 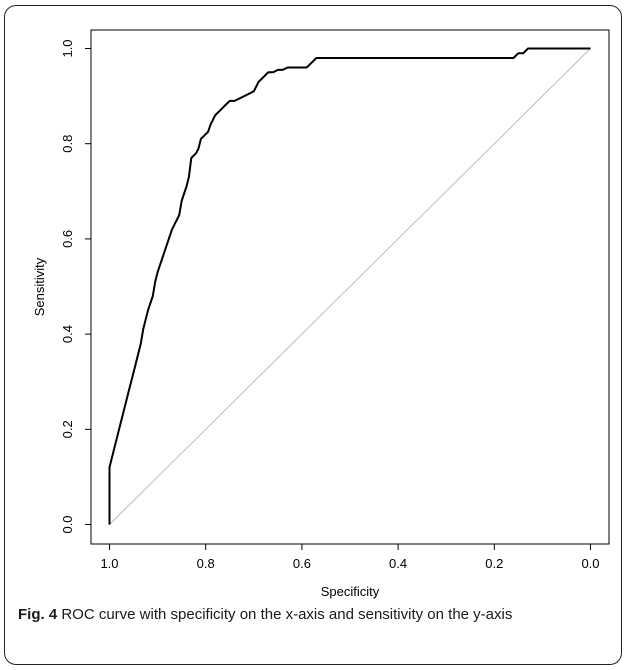 What do you see at coordinates (67, 239) in the screenshot?
I see `y-tick-label: 0.6` at bounding box center [67, 239].